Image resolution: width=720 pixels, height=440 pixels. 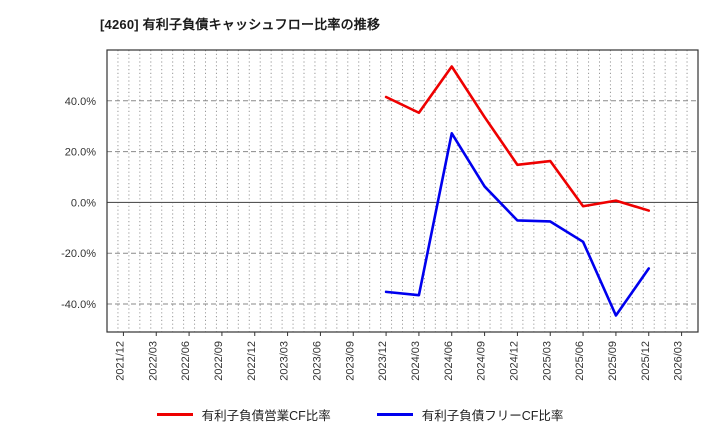 What do you see at coordinates (613, 361) in the screenshot?
I see `x-tick-label: 2025/09` at bounding box center [613, 361].